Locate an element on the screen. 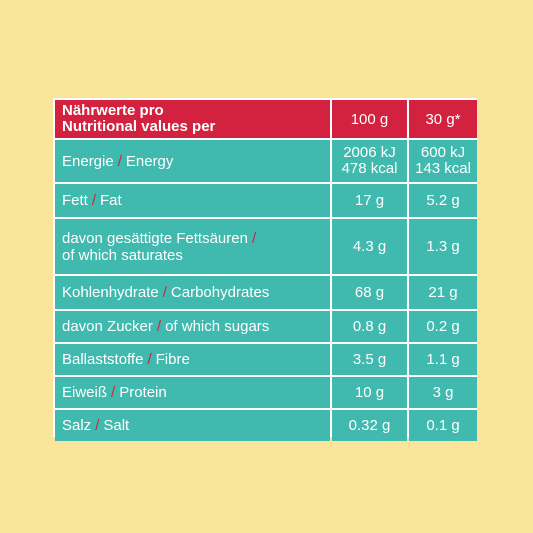  row-label-fat: Fett / Fat is located at coordinates (192, 200).